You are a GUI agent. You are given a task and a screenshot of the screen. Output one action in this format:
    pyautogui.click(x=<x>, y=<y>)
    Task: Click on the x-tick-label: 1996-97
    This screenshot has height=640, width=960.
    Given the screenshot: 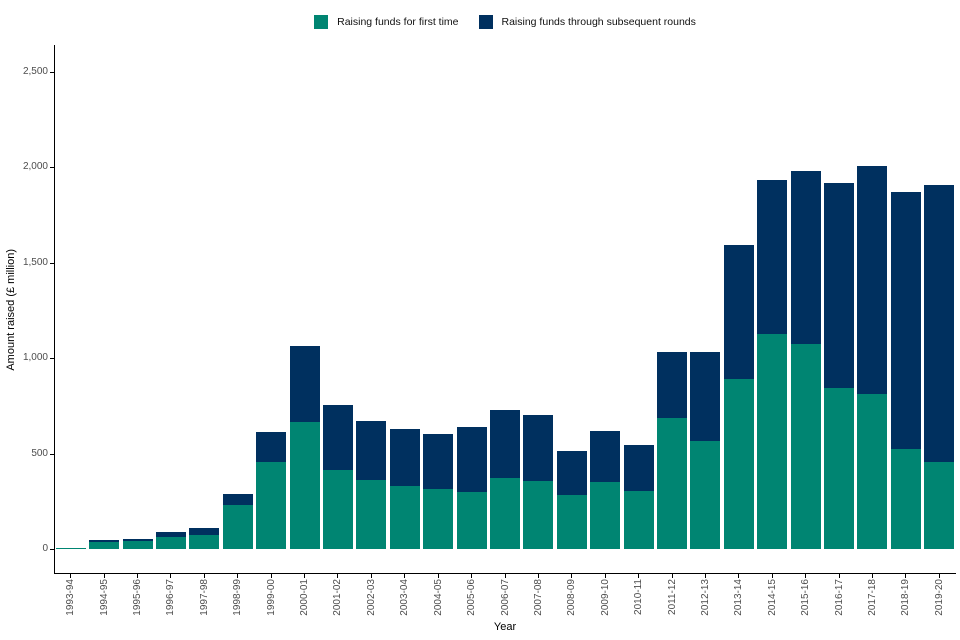 What is the action you would take?
    pyautogui.click(x=171, y=597)
    